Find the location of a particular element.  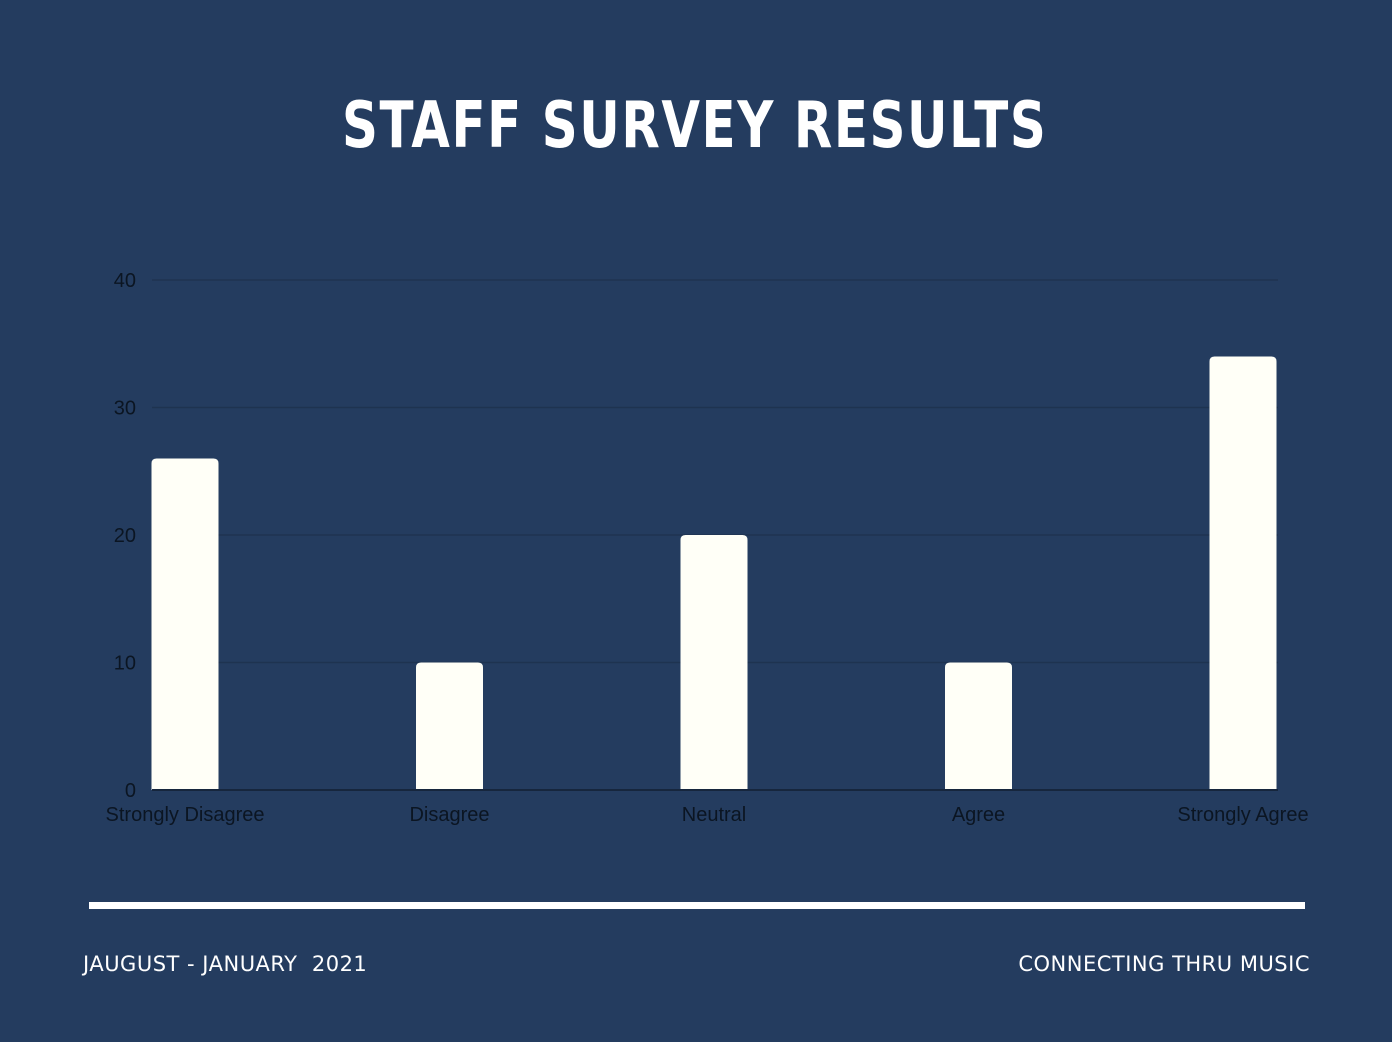

footer-date-range: JAUGUST - JANUARY 2021 is located at coordinates (225, 964).